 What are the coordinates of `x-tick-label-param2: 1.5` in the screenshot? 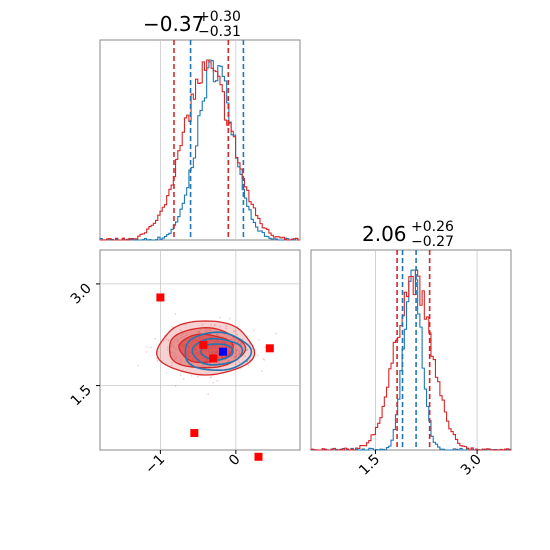 It's located at (369, 465).